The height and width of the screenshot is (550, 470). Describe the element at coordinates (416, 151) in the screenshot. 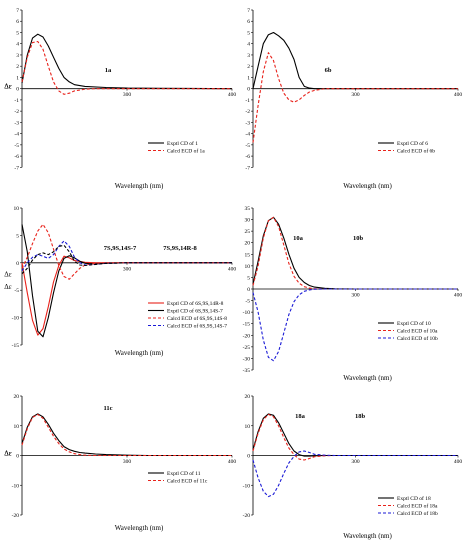

I see `legend-entry: Calcd ECD of 6b` at that location.